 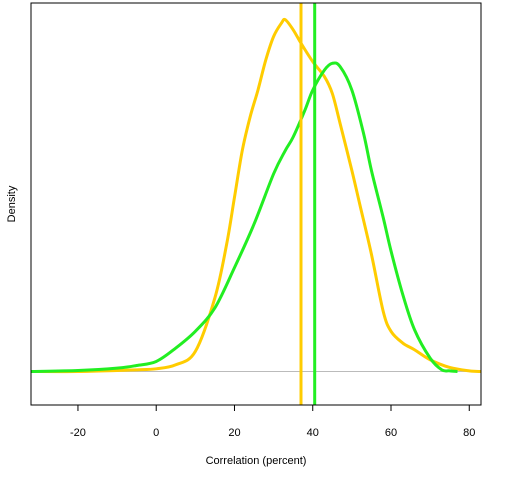 What do you see at coordinates (313, 433) in the screenshot?
I see `x-tick-label: 40` at bounding box center [313, 433].